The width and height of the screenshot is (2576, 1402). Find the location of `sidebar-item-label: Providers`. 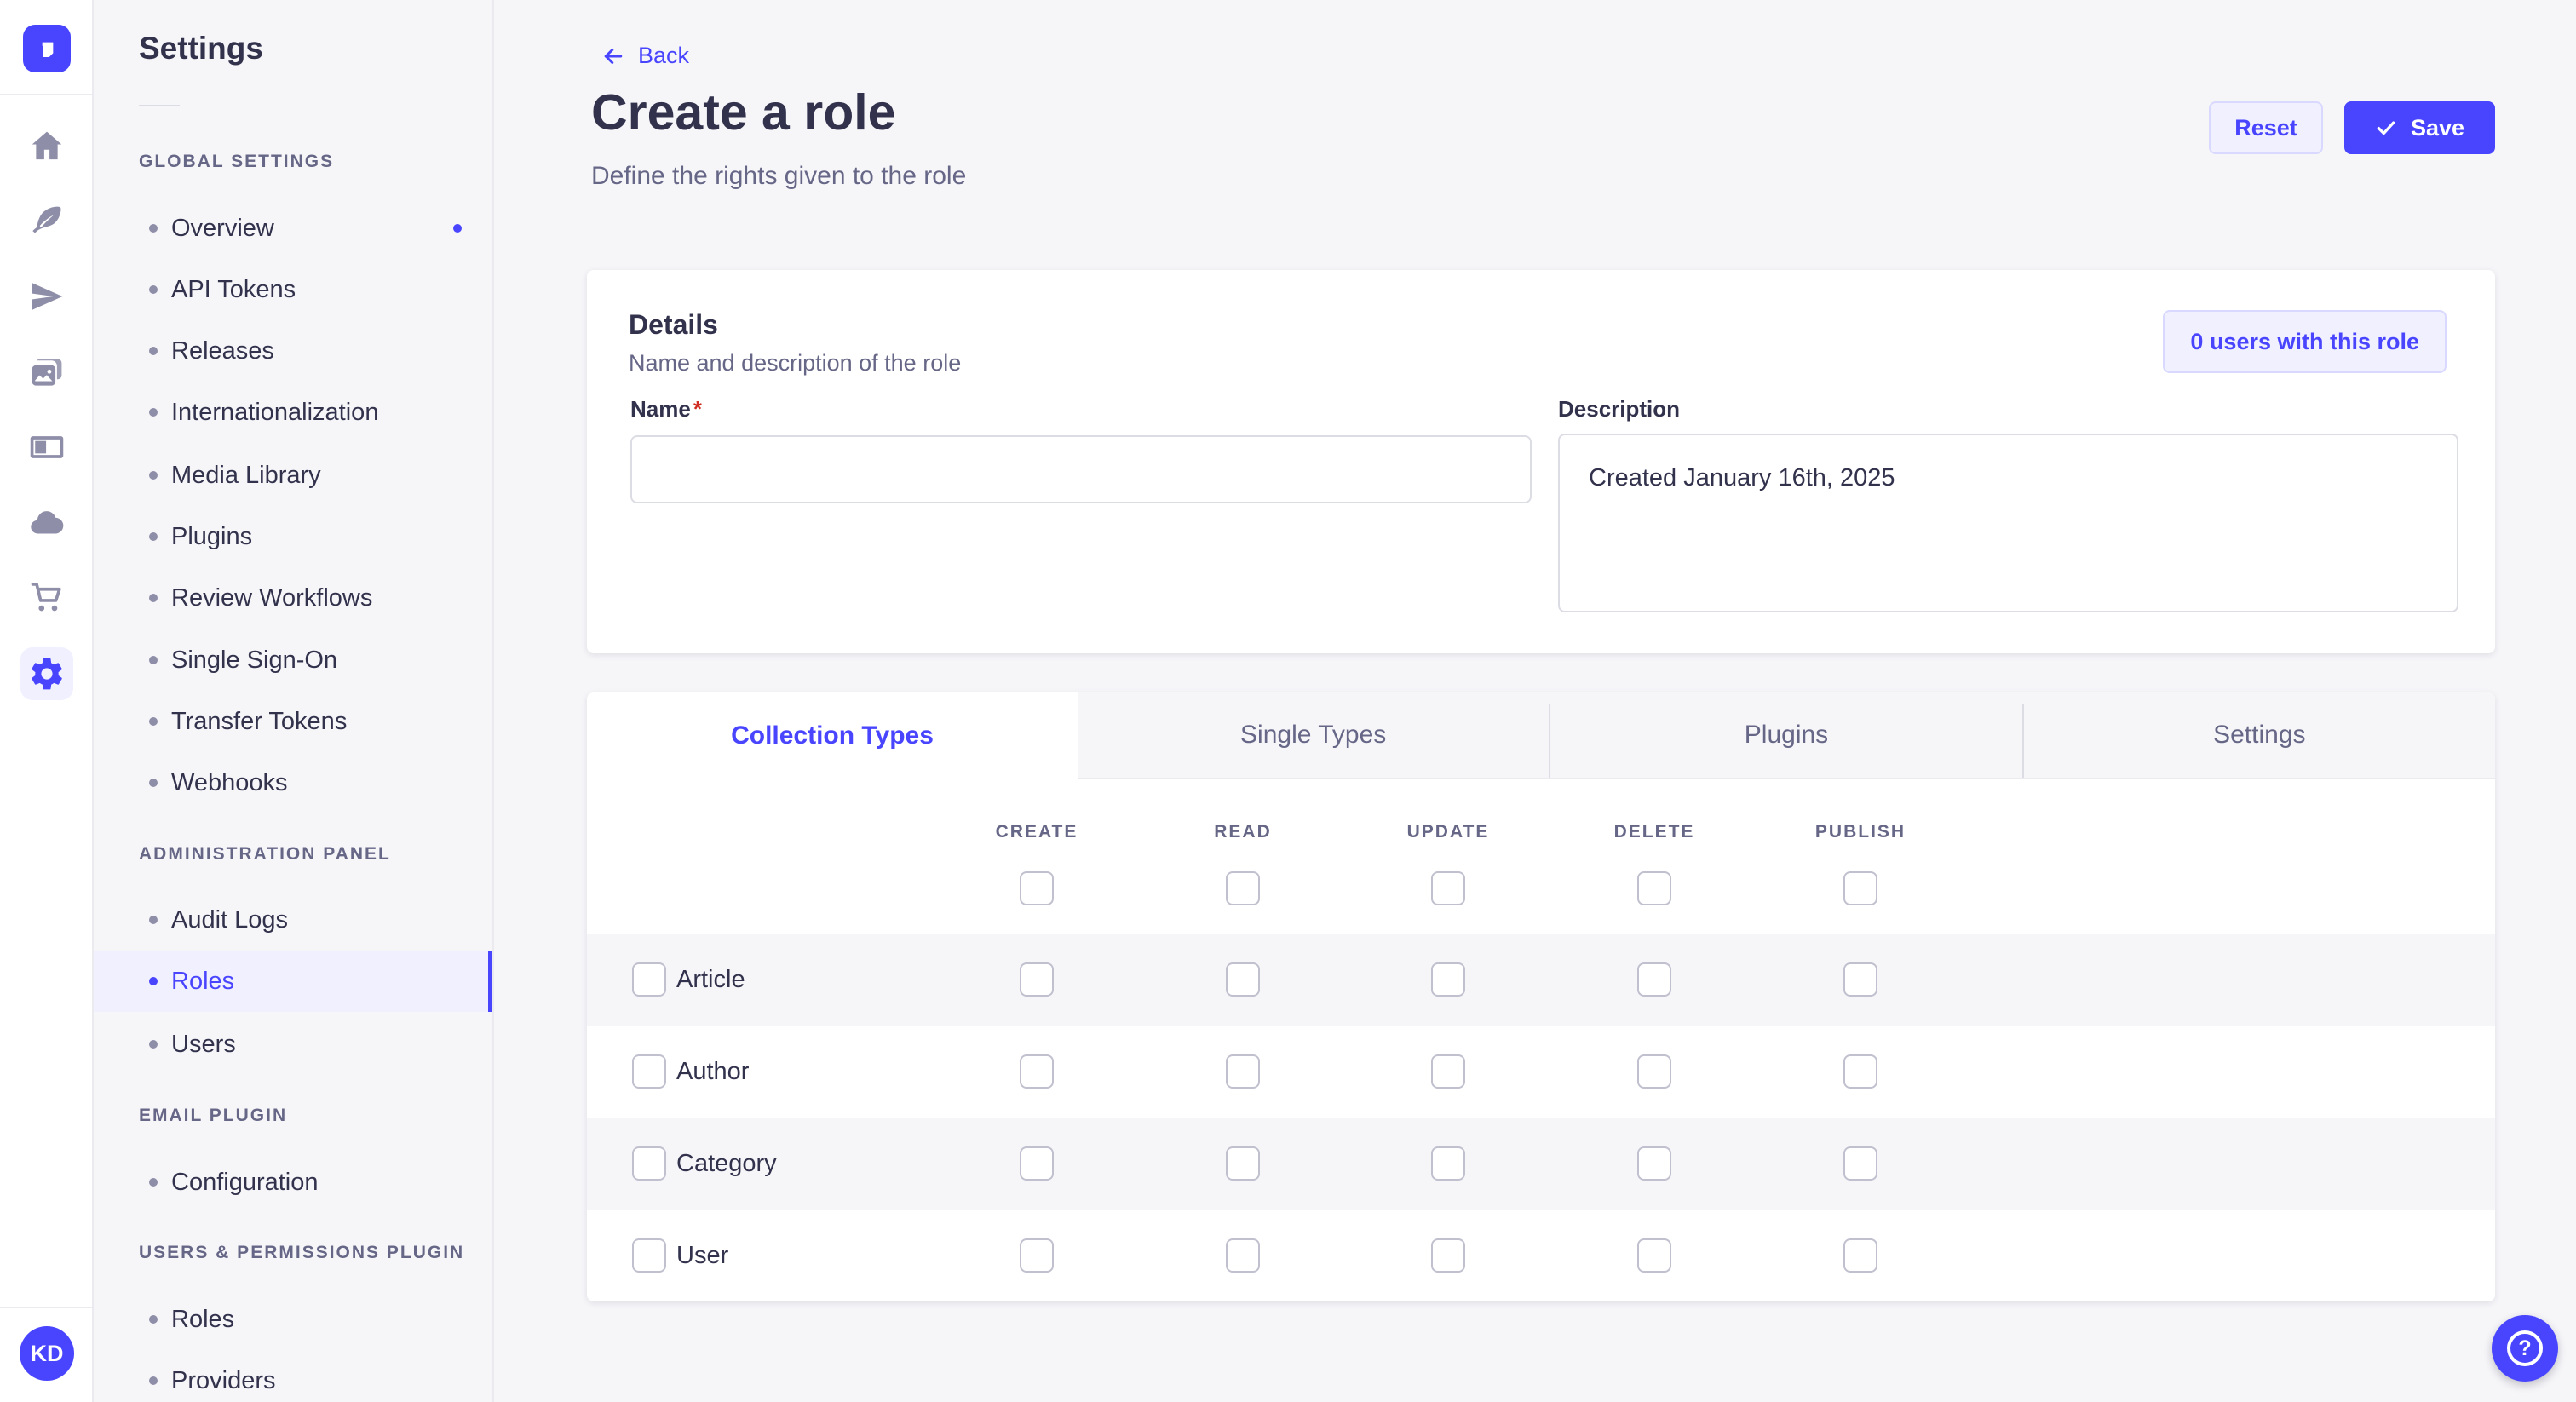

sidebar-item-label: Providers is located at coordinates (223, 1380).